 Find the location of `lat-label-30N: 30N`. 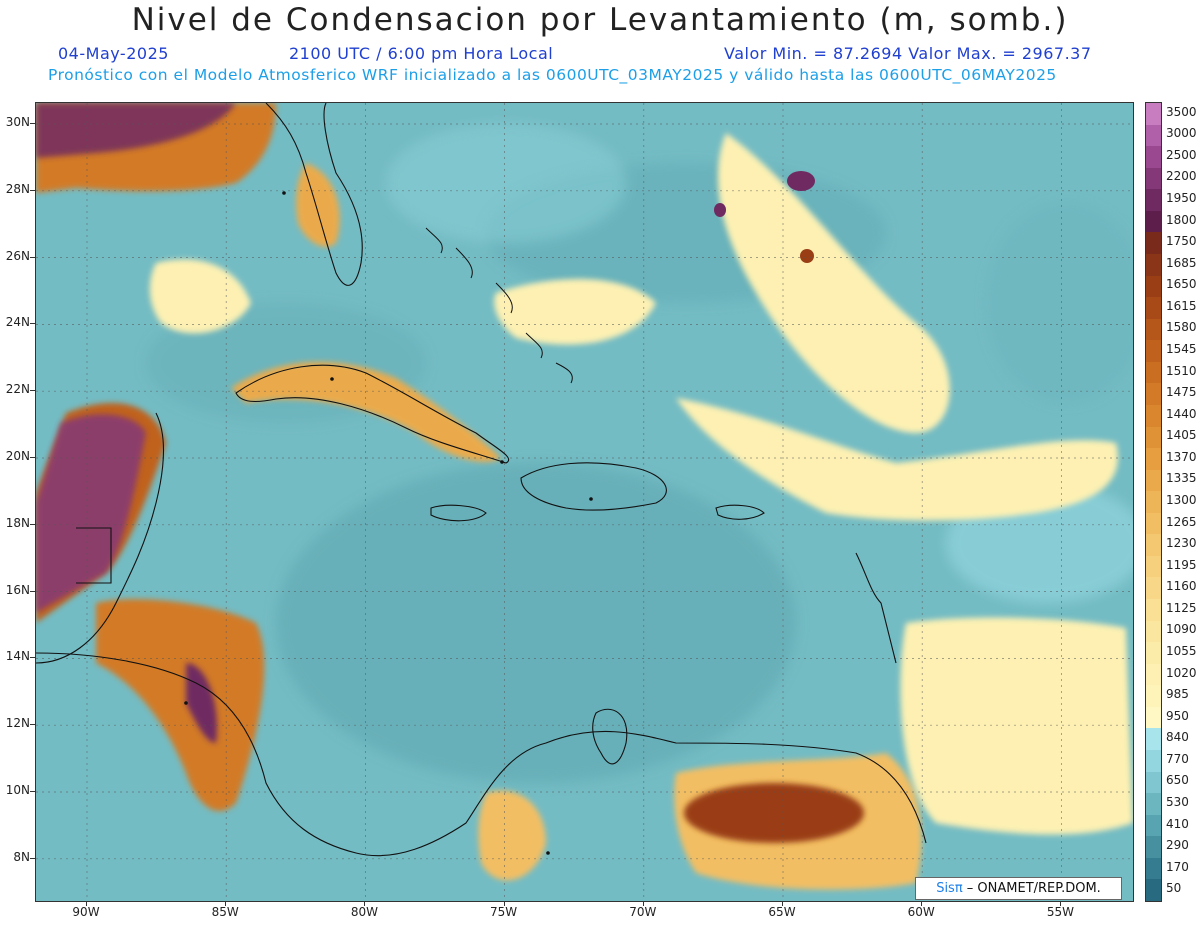

lat-label-30N: 30N is located at coordinates (17, 122).